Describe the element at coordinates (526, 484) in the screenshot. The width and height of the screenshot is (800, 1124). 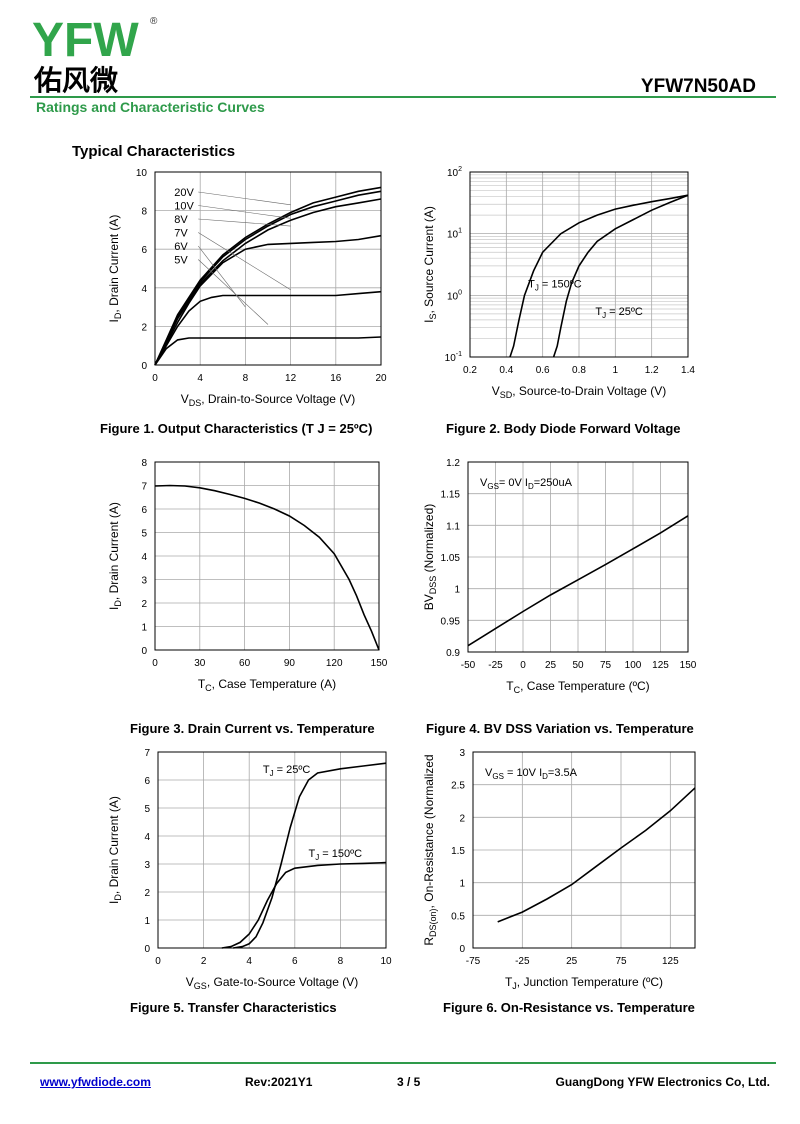
I see `test-condition: VGS= 0V ID=250uA` at that location.